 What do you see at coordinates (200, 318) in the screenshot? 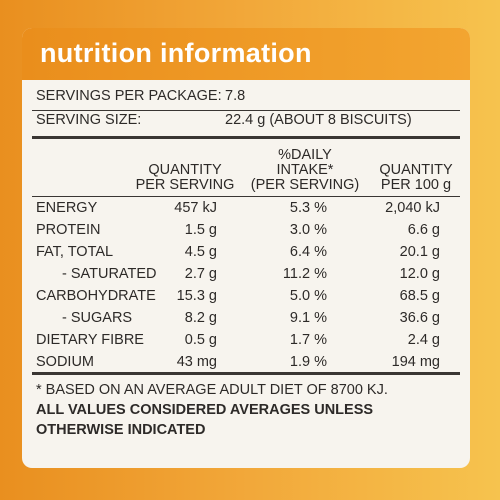
I see `cell: 8.2 g` at bounding box center [200, 318].